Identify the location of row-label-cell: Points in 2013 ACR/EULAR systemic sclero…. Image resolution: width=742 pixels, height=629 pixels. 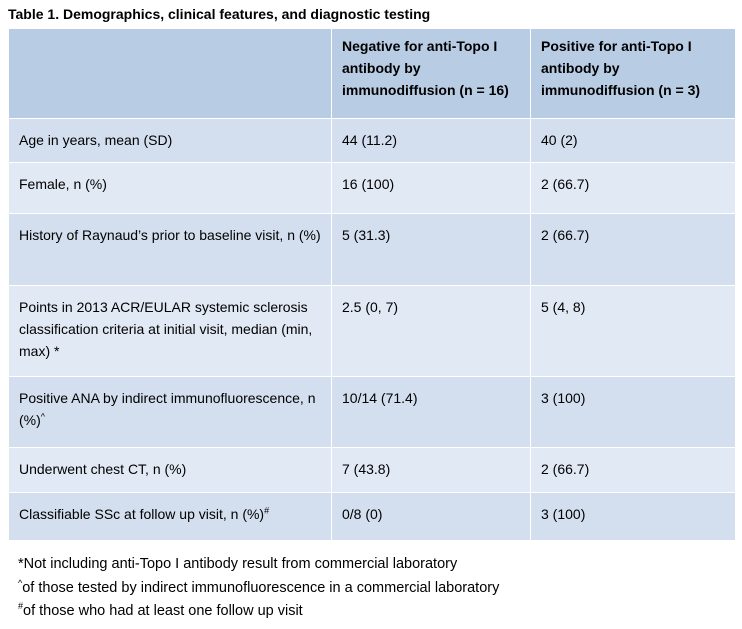
(170, 331).